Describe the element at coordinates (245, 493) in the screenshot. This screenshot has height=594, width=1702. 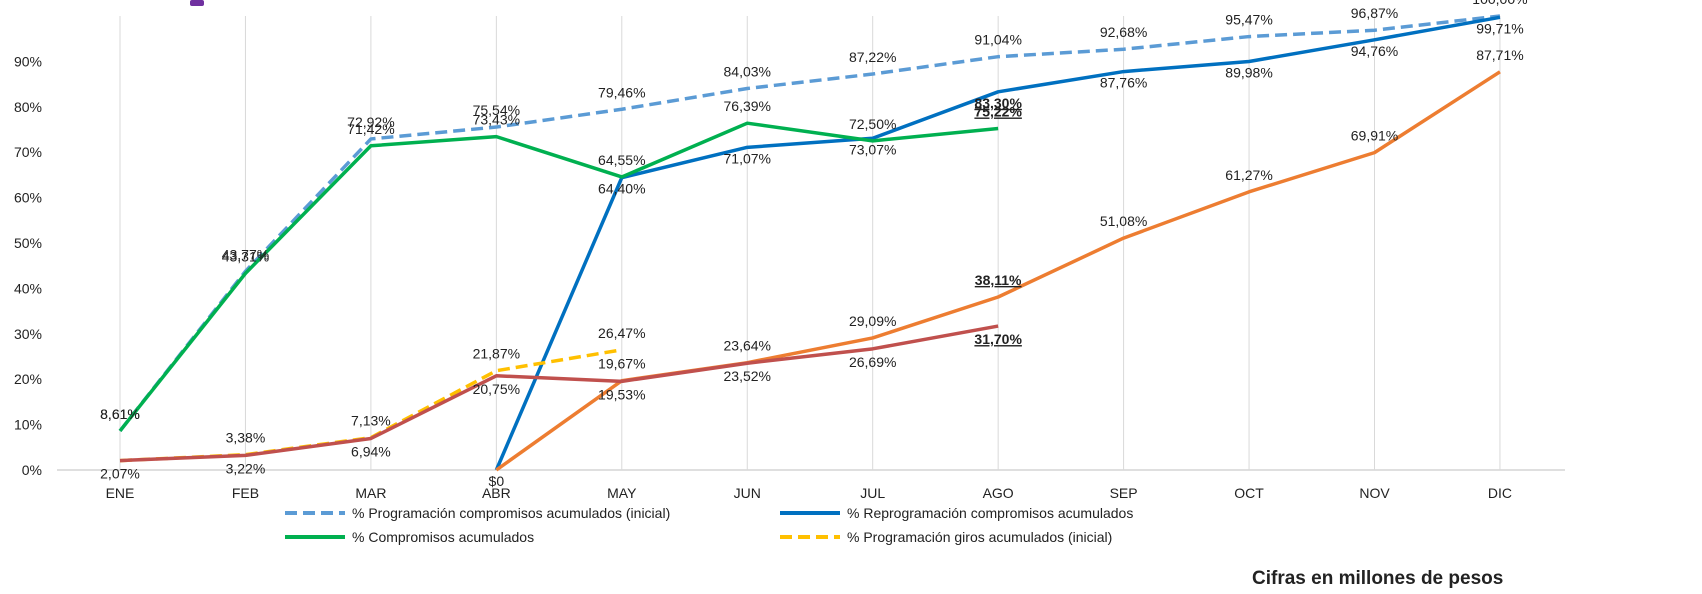
I see `x-tick-label: FEB` at that location.